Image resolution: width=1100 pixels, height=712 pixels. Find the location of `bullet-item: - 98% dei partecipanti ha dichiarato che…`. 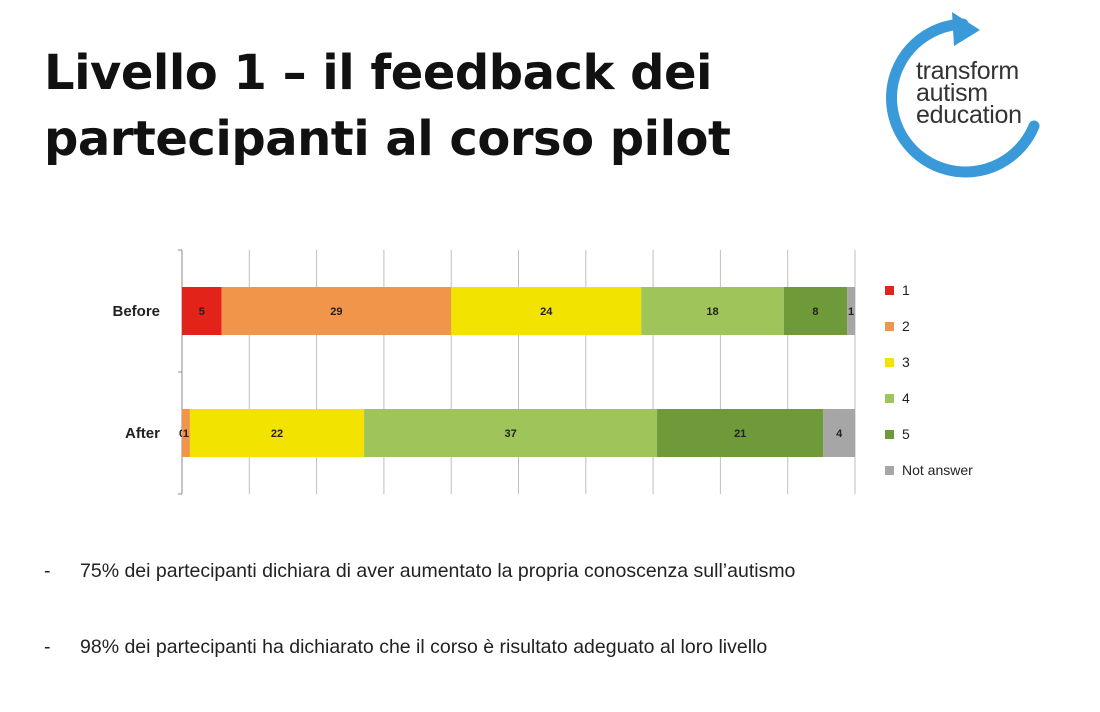

bullet-item: - 98% dei partecipanti ha dichiarato che… is located at coordinates (564, 674).